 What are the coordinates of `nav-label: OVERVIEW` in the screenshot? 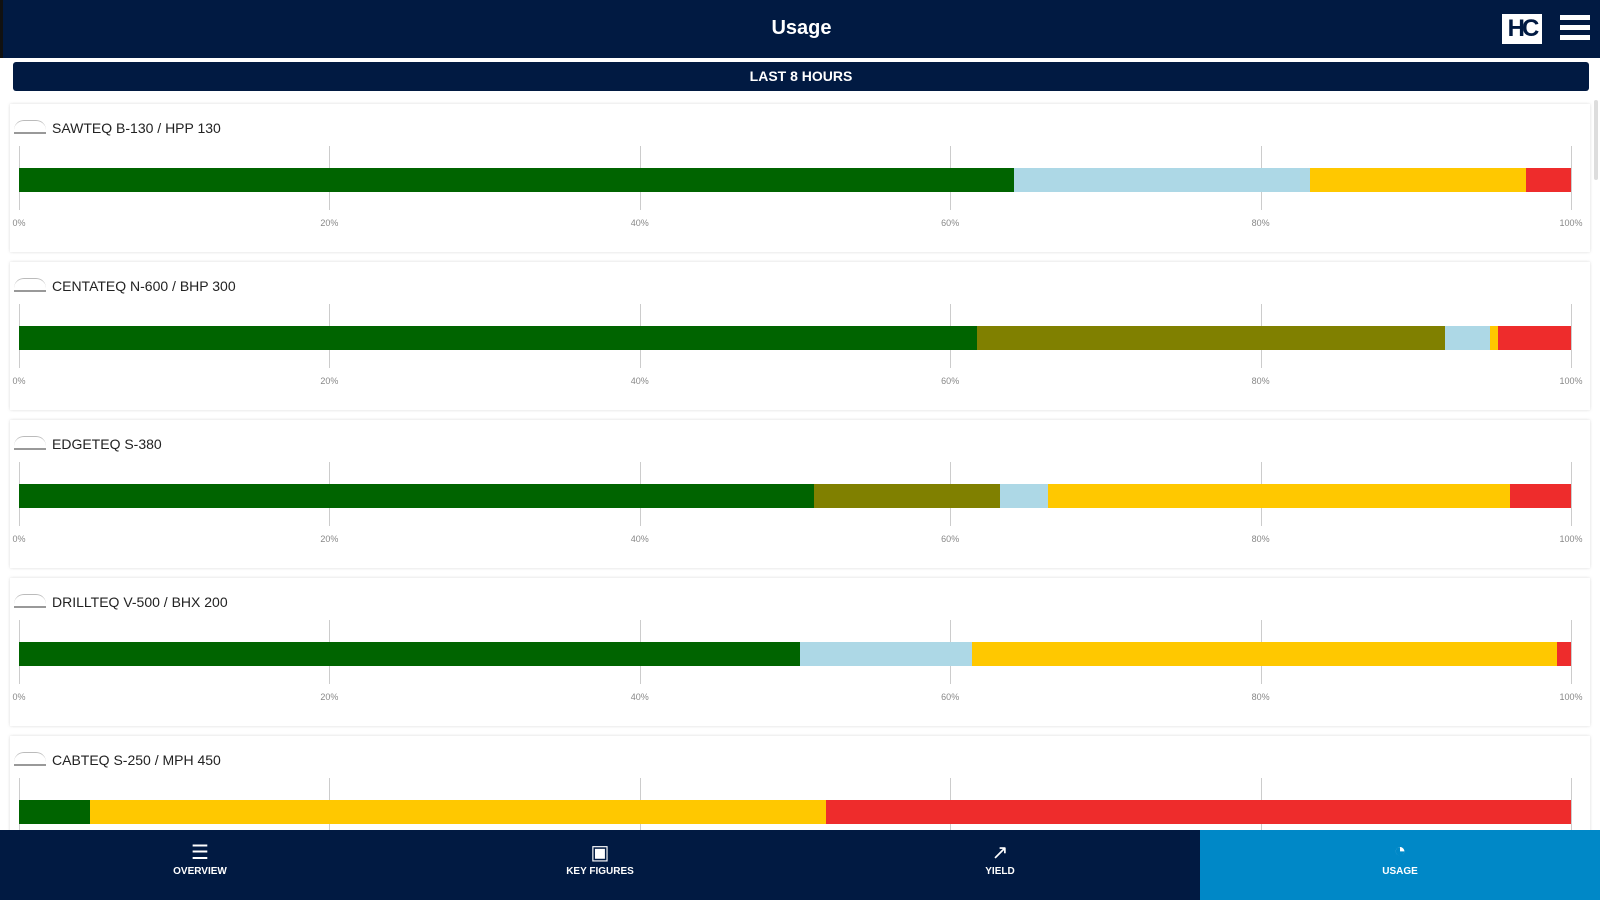 It's located at (200, 871).